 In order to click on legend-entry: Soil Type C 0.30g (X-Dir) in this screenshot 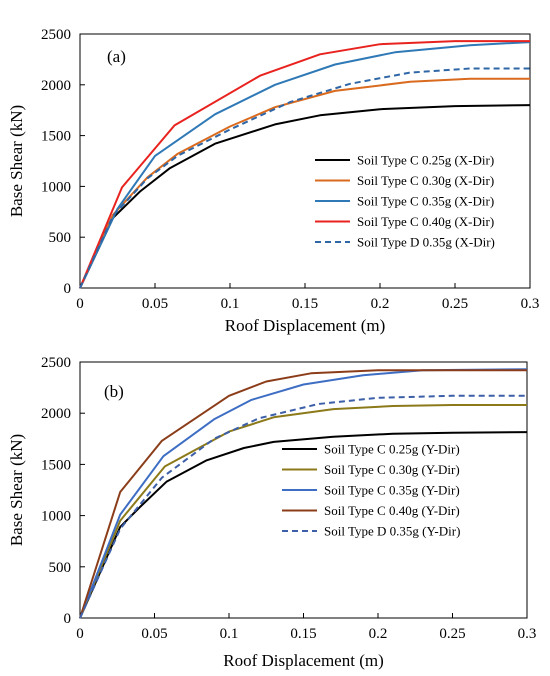, I will do `click(425, 180)`.